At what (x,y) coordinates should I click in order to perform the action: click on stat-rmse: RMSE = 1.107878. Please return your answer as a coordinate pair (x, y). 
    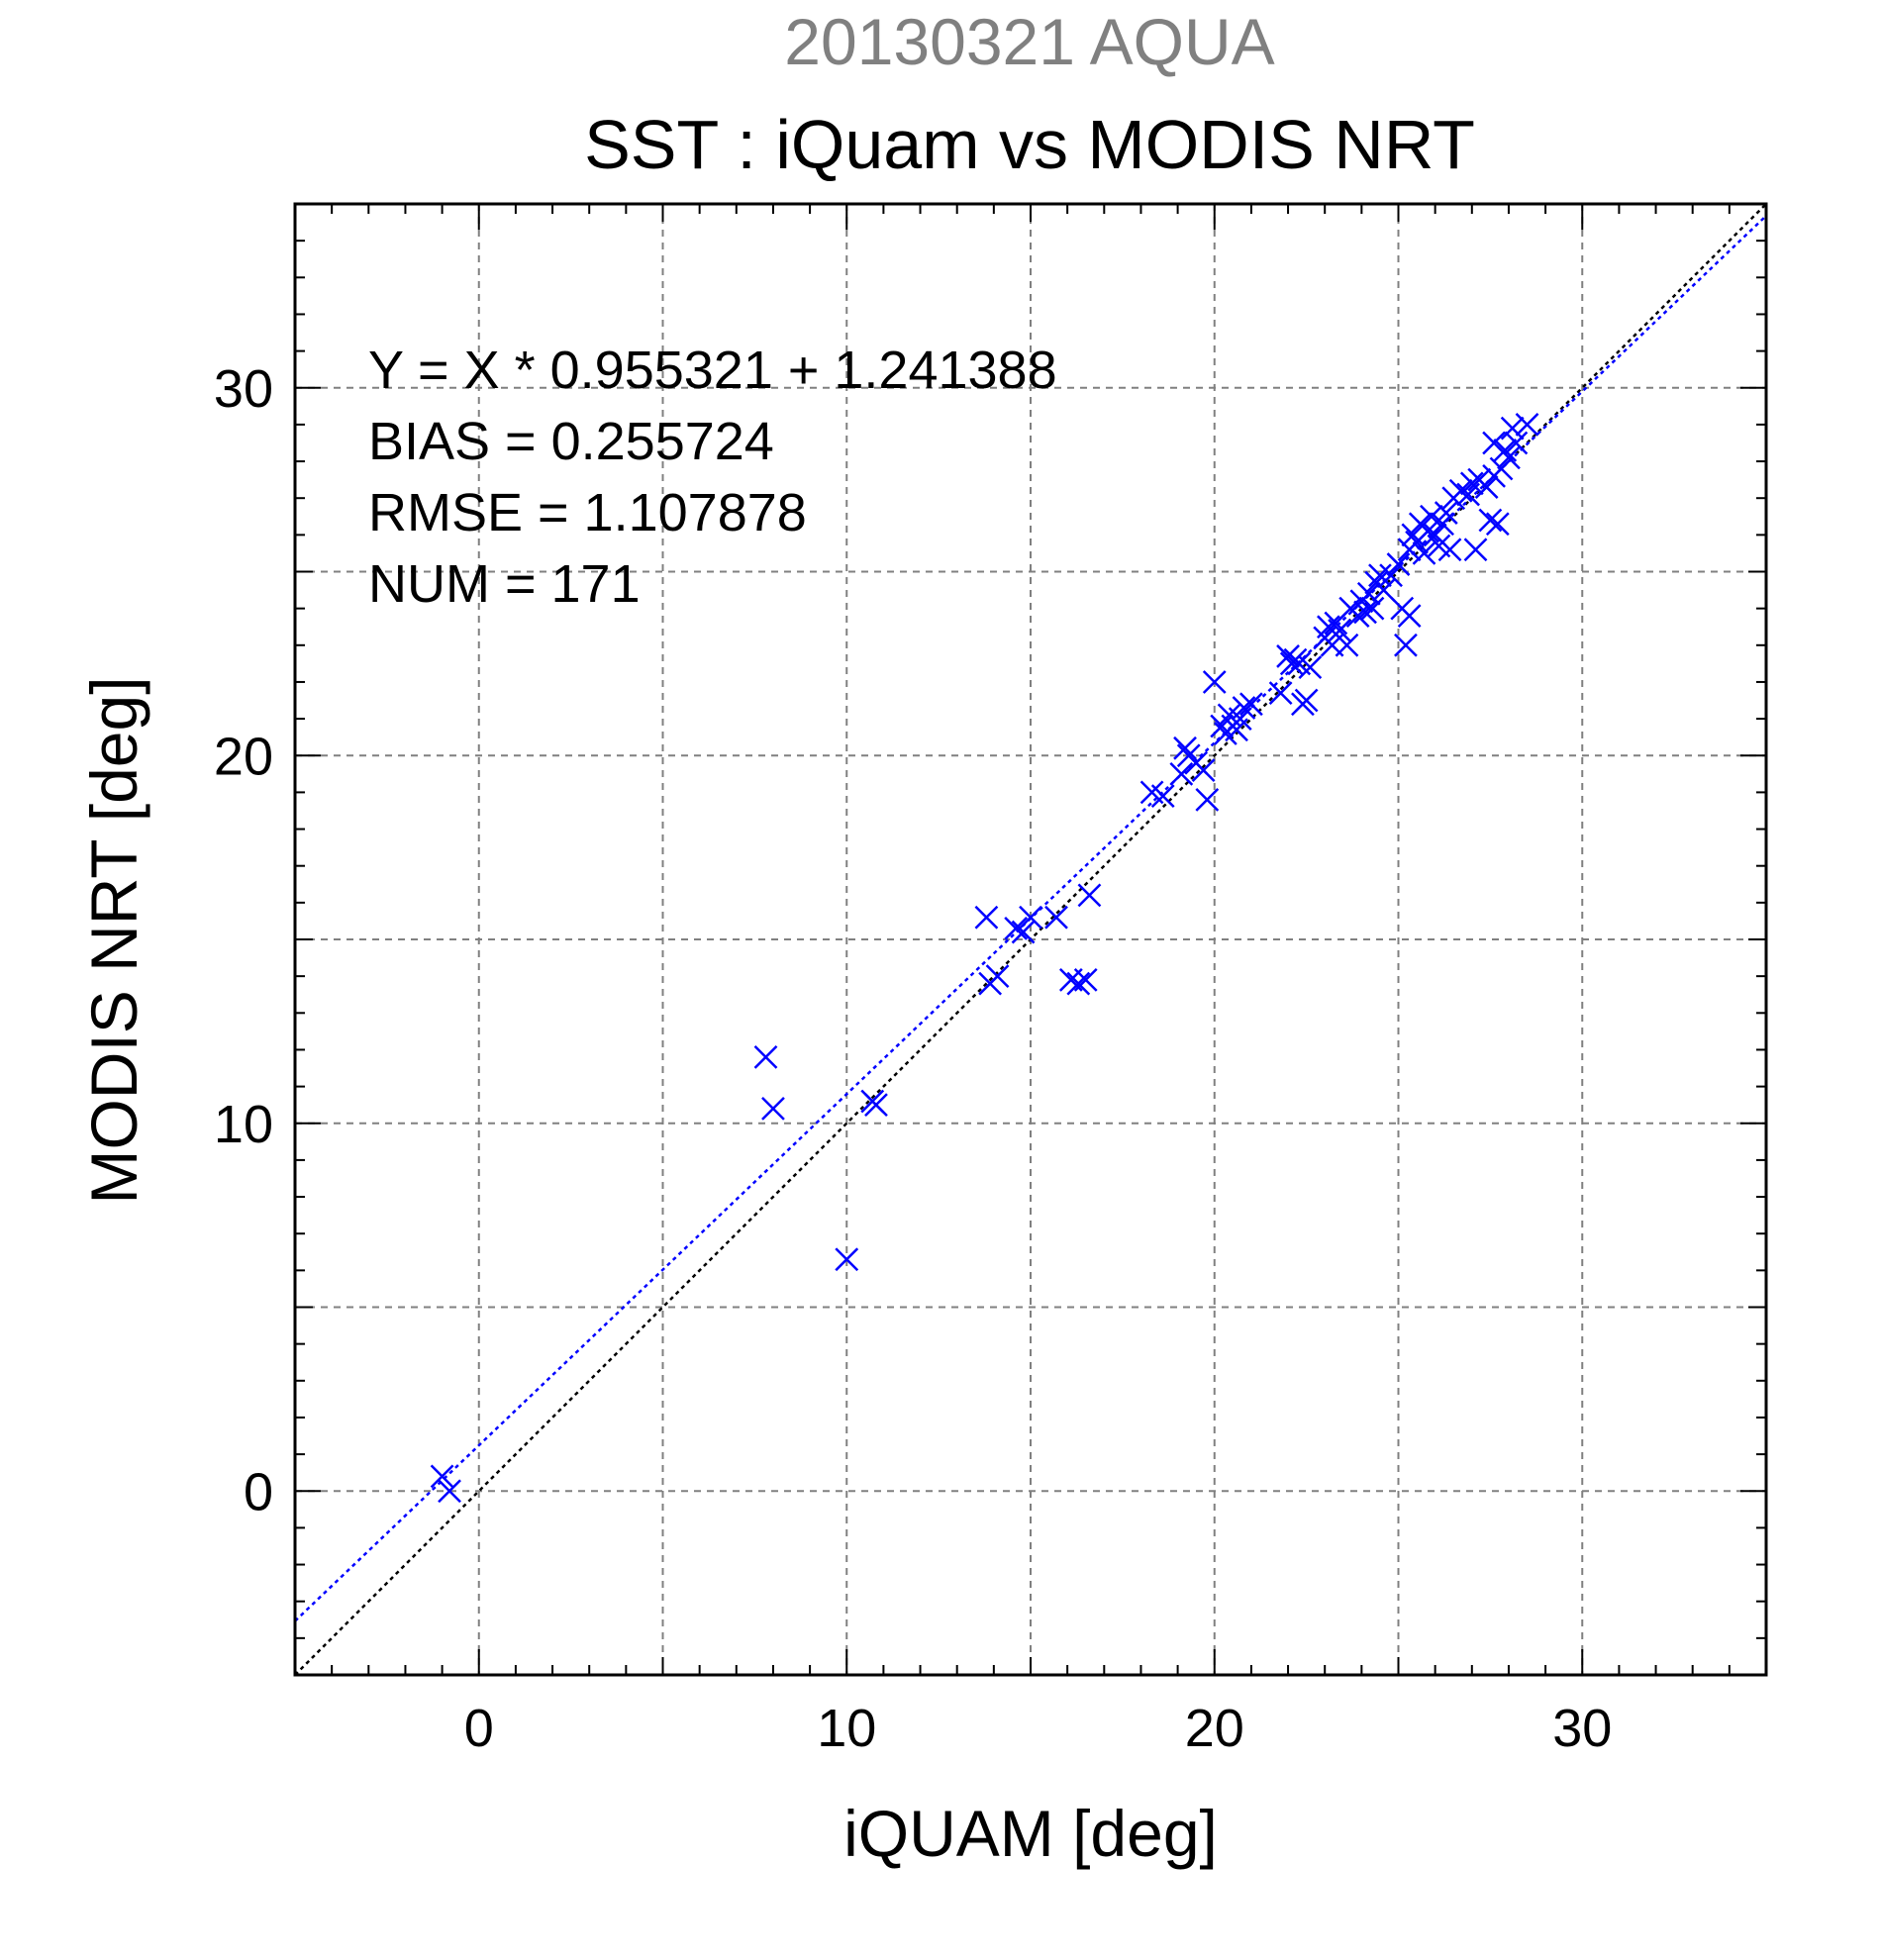
    Looking at the image, I should click on (587, 512).